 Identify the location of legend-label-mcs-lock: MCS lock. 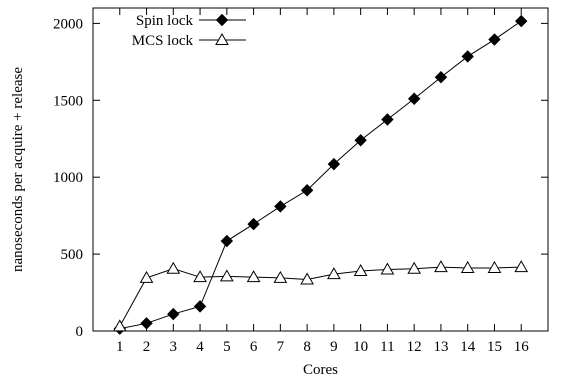
(163, 41).